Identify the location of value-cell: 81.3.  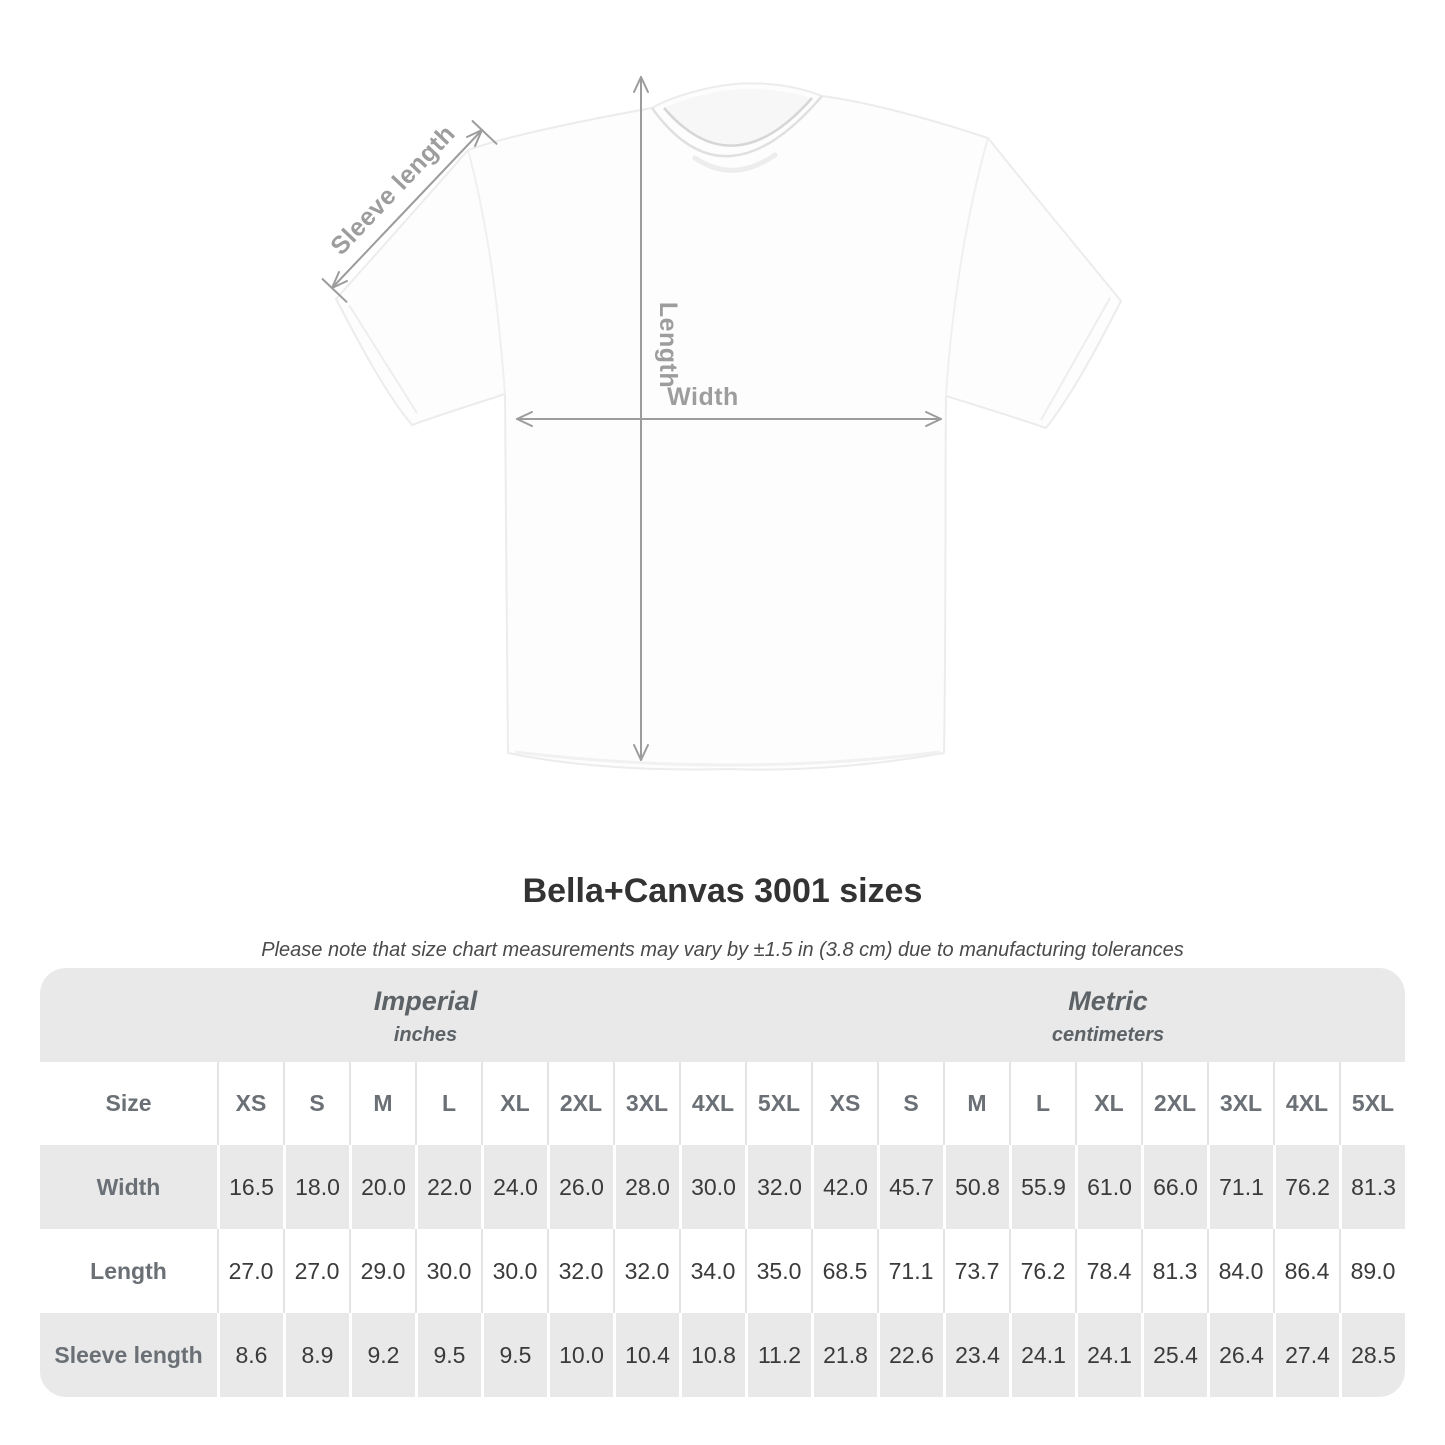
(1372, 1187).